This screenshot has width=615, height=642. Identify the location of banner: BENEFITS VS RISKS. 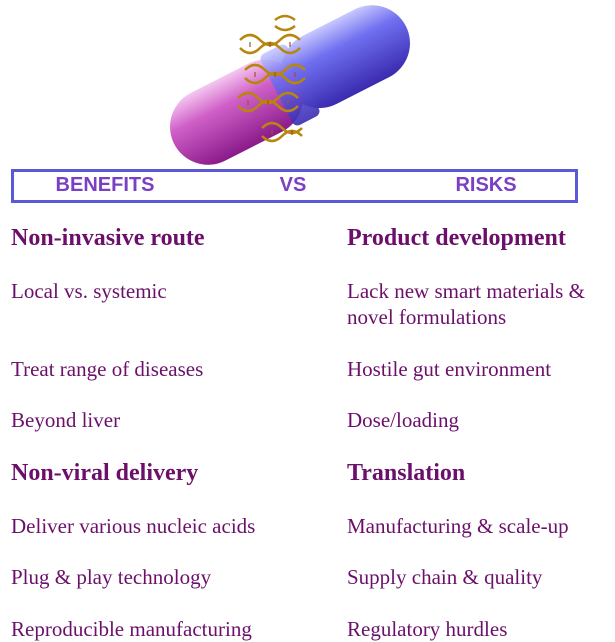
(294, 186).